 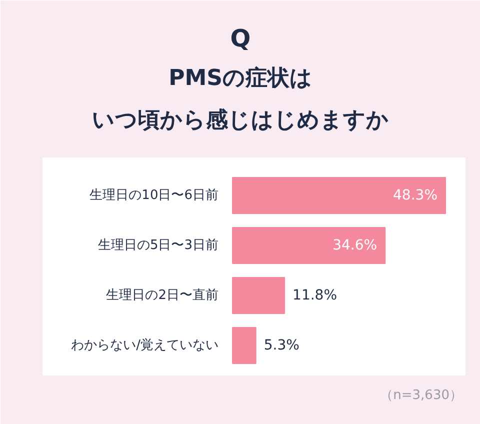 I want to click on text: Q, so click(x=240, y=38).